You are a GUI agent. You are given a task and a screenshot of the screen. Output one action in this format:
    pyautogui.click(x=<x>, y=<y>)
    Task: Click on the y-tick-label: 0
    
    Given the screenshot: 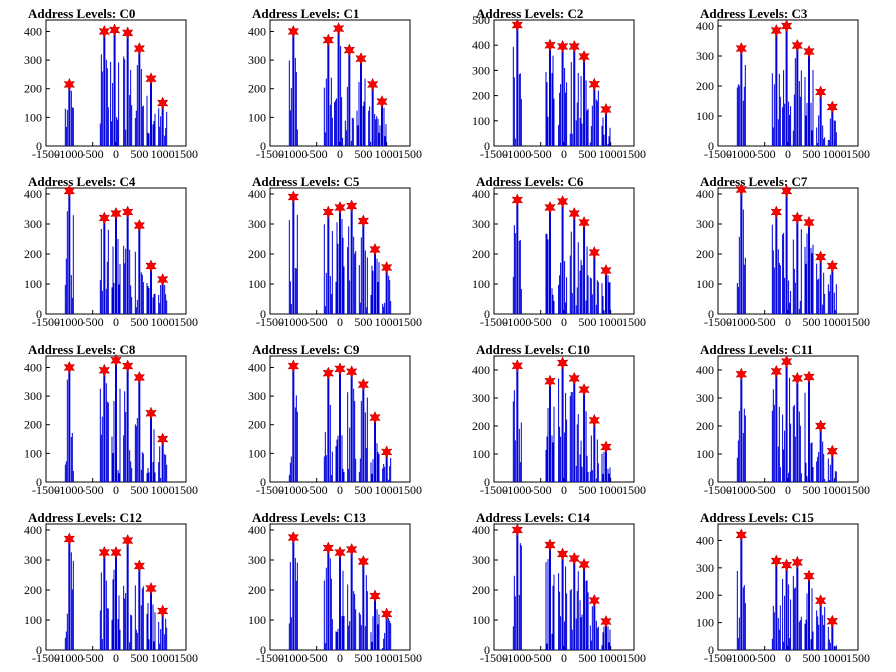 What is the action you would take?
    pyautogui.click(x=39, y=314)
    